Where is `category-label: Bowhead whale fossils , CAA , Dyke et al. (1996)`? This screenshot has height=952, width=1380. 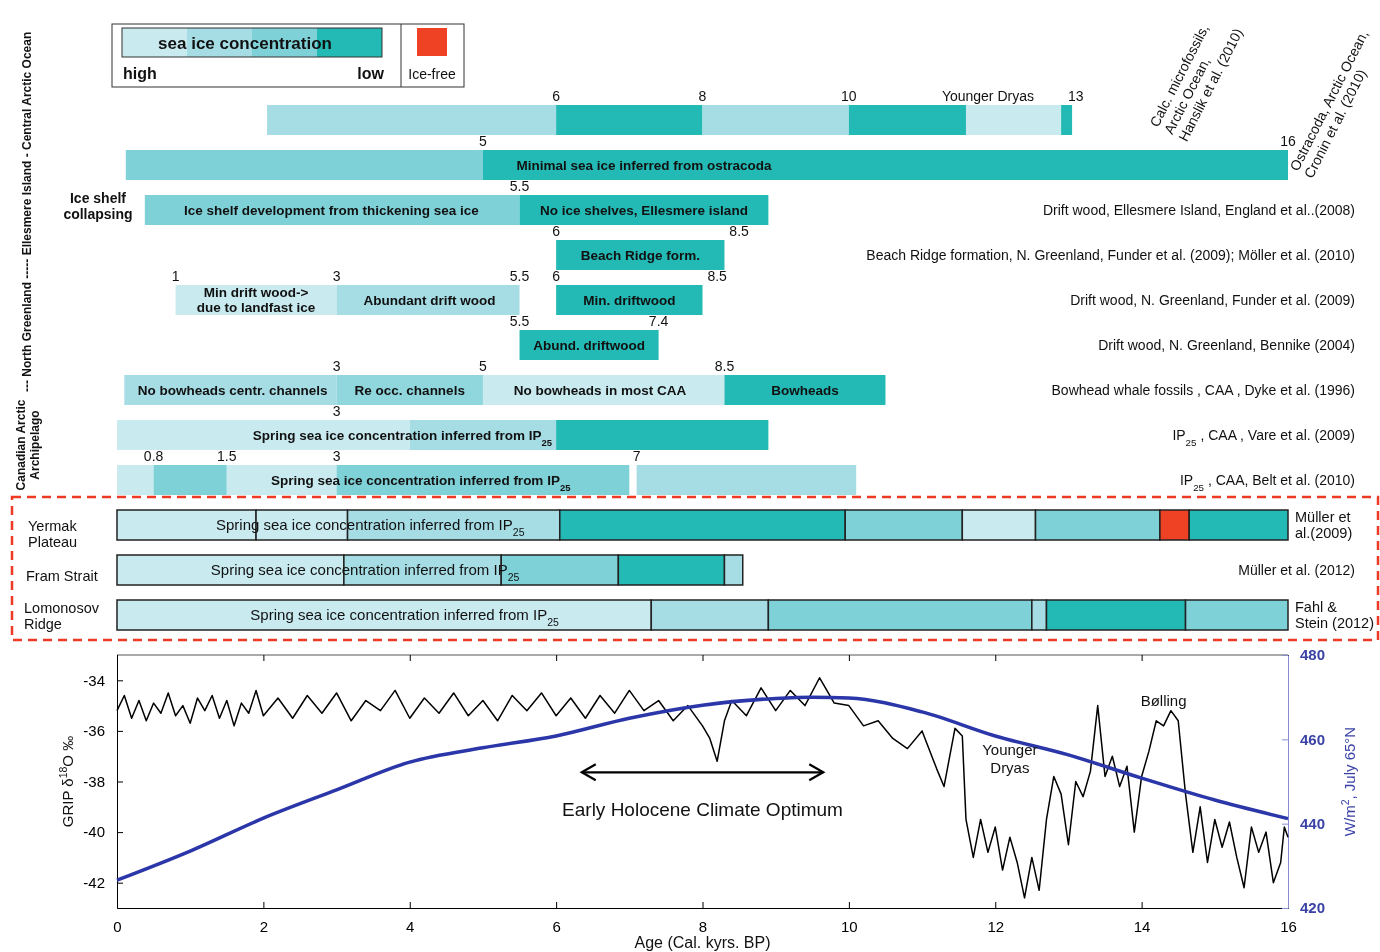
category-label: Bowhead whale fossils , CAA , Dyke et al. (1996) is located at coordinates (1203, 389).